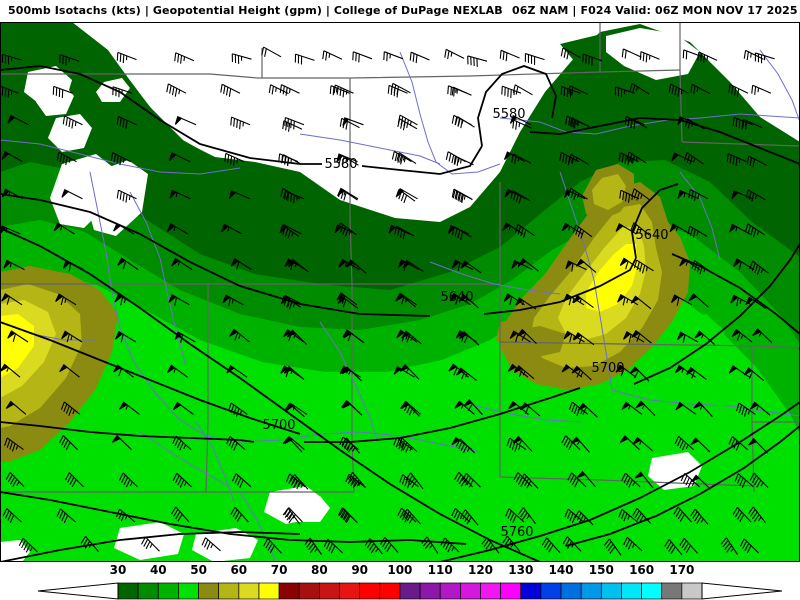  I want to click on state-border-n1, so click(175, 76).